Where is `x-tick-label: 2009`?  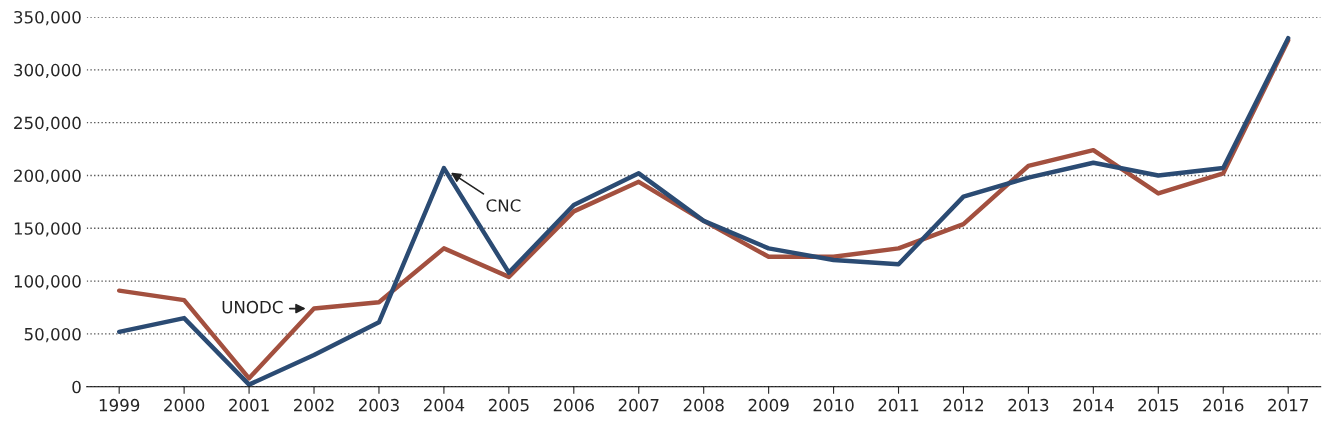 x-tick-label: 2009 is located at coordinates (768, 405).